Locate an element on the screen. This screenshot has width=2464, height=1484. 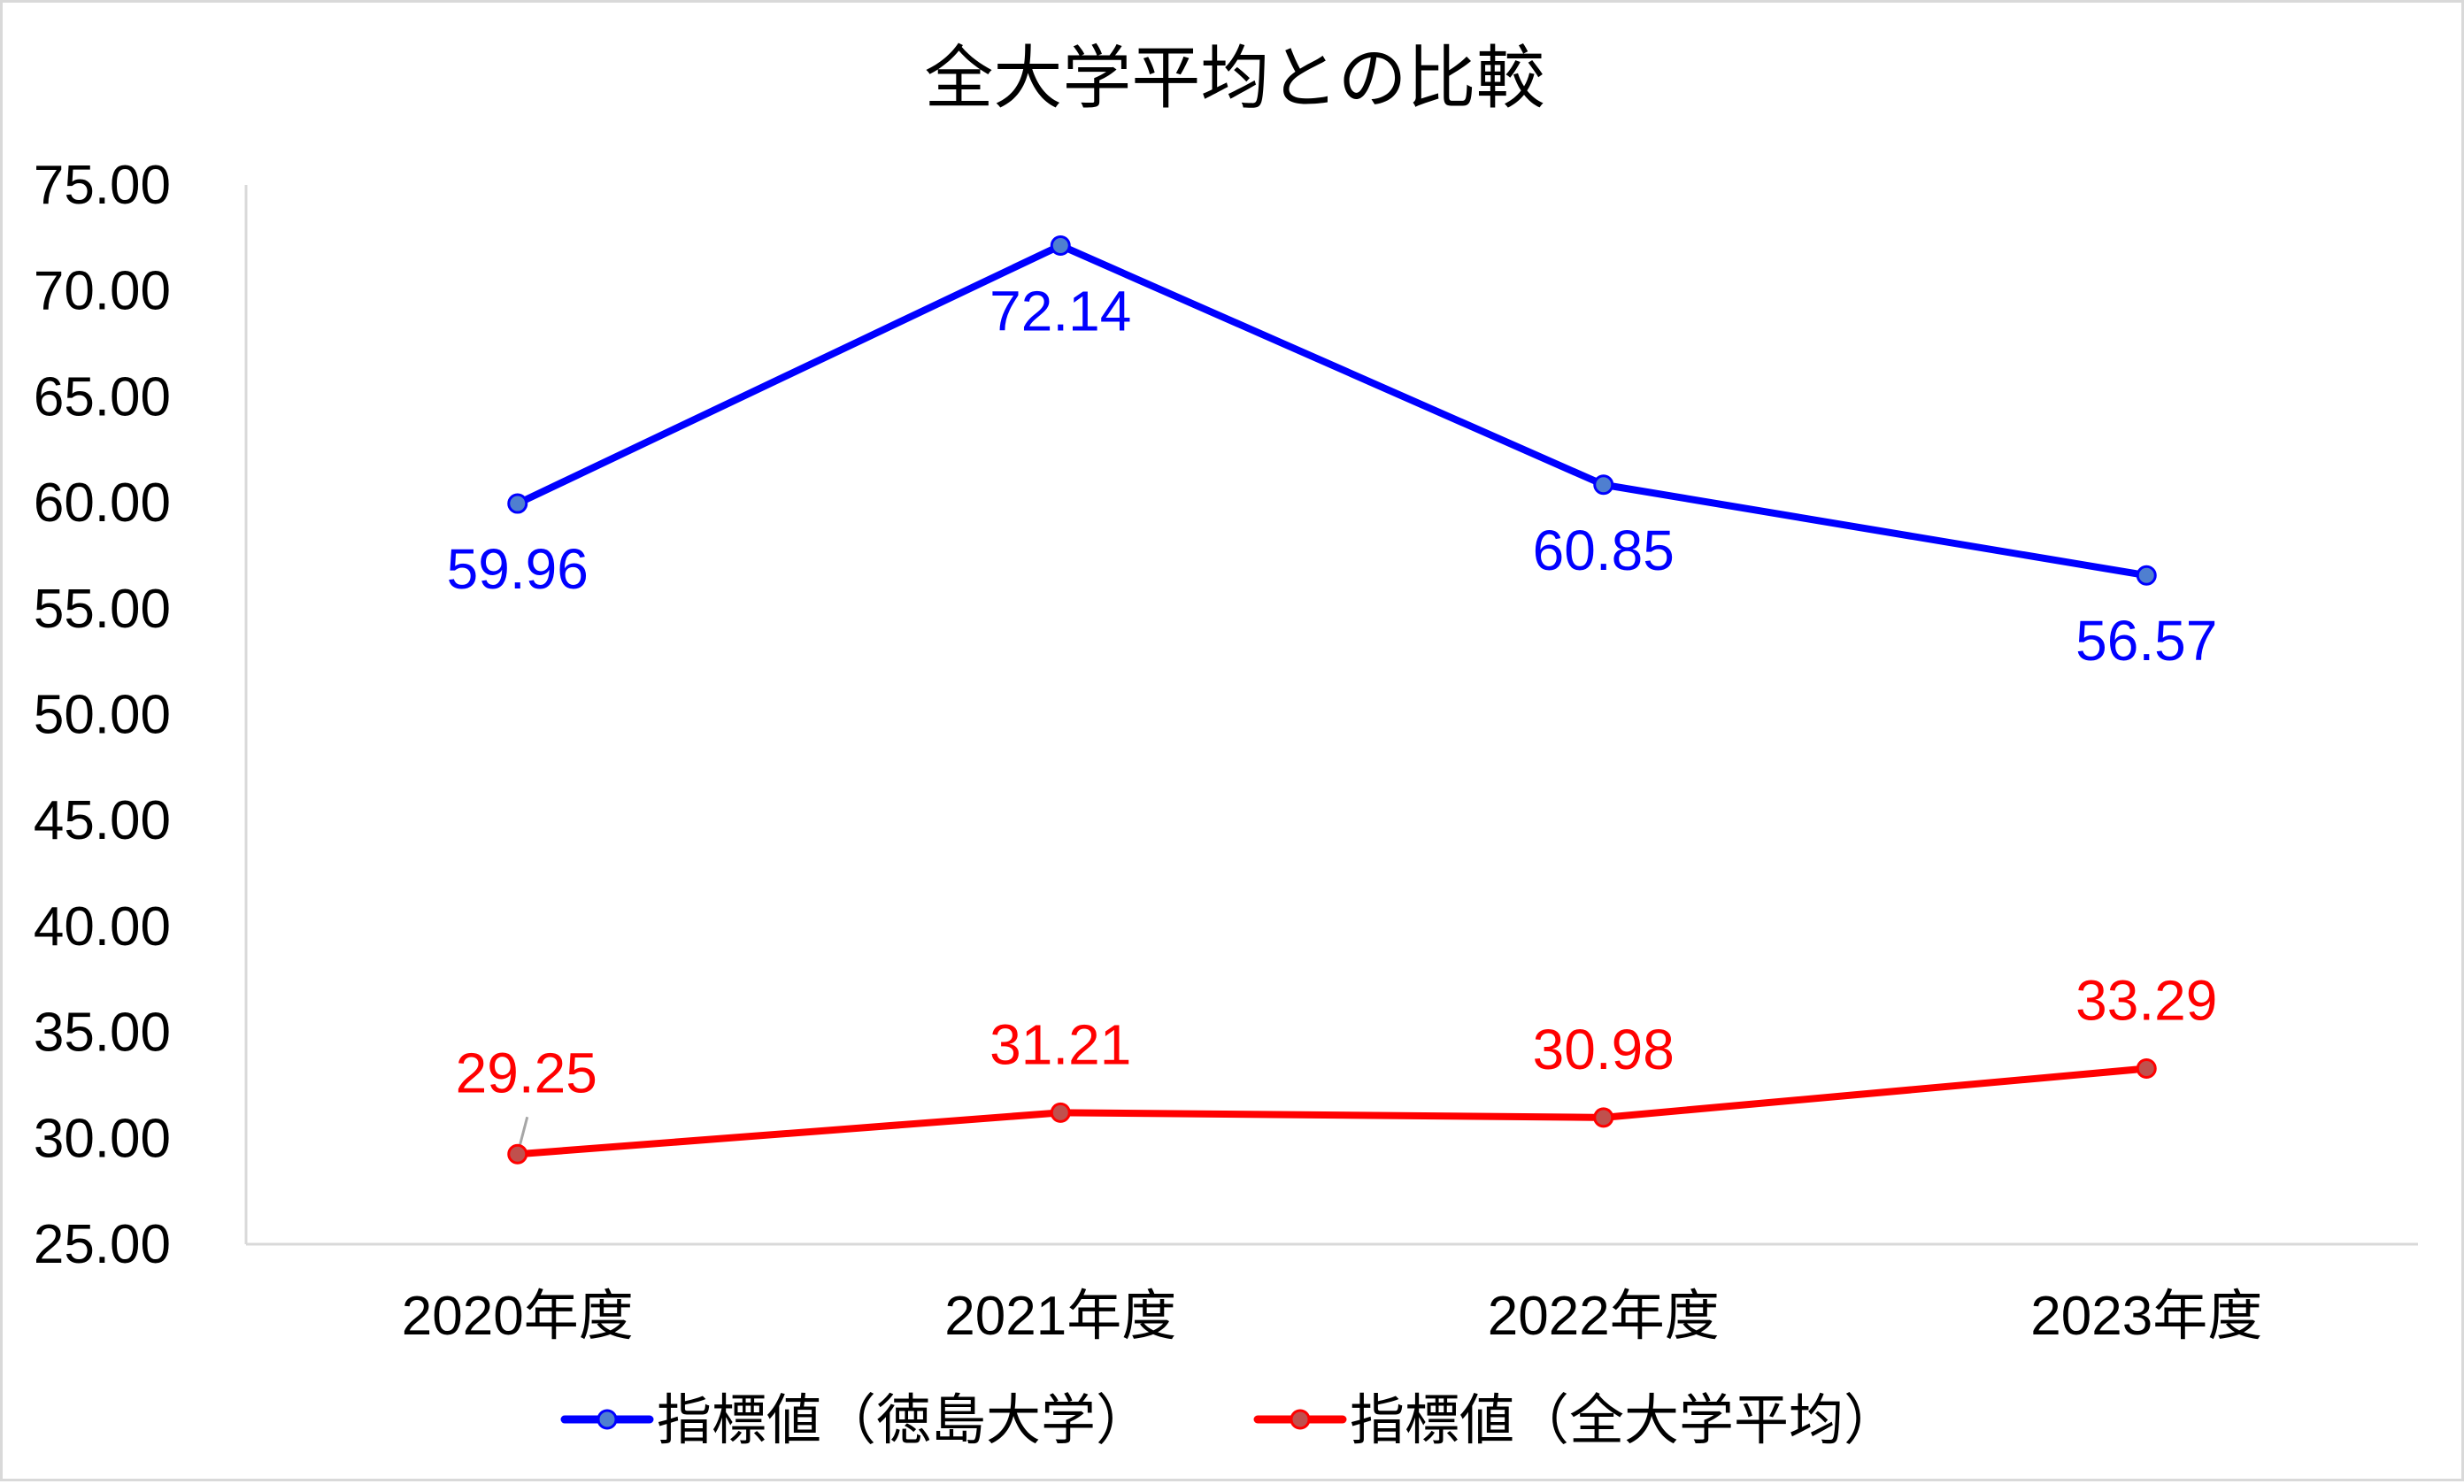
y-tick-label: 45.00 is located at coordinates (102, 820).